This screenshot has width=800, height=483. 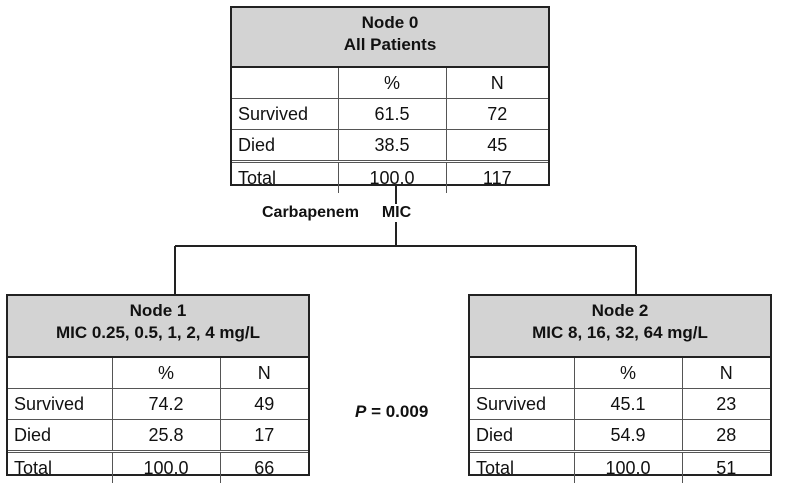 I want to click on row-pct: 61.5, so click(x=392, y=114).